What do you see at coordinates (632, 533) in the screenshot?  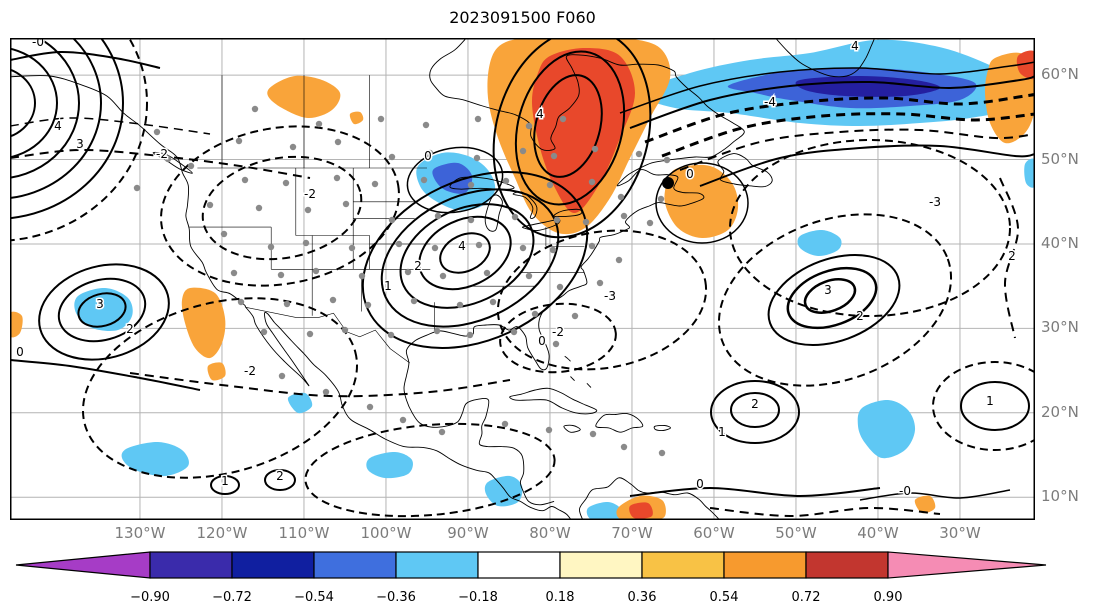 I see `x-tick-label: 70°W` at bounding box center [632, 533].